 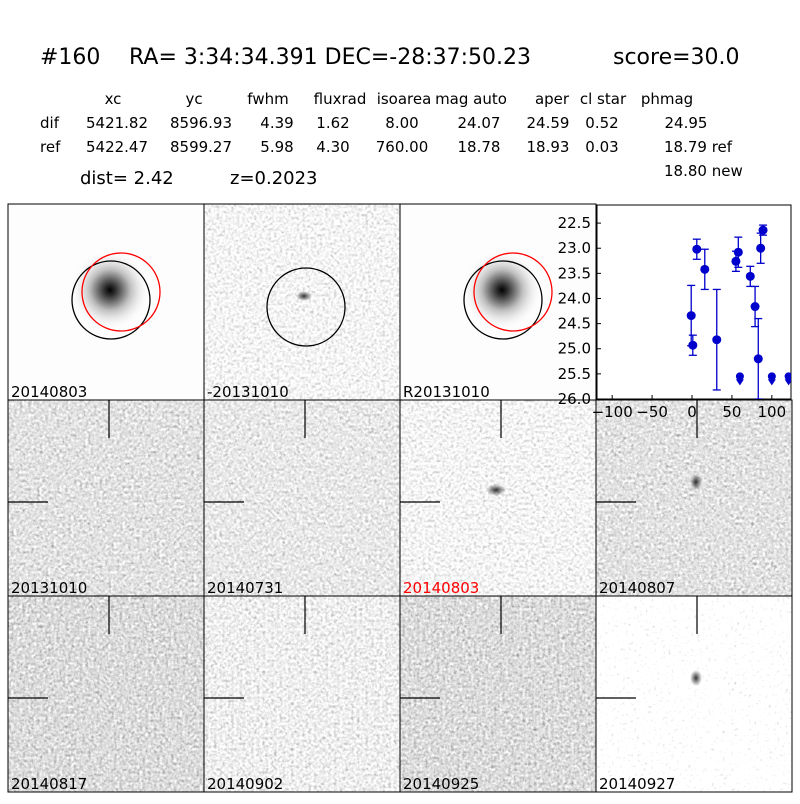 I want to click on image-panel: 20140925, so click(x=498, y=694).